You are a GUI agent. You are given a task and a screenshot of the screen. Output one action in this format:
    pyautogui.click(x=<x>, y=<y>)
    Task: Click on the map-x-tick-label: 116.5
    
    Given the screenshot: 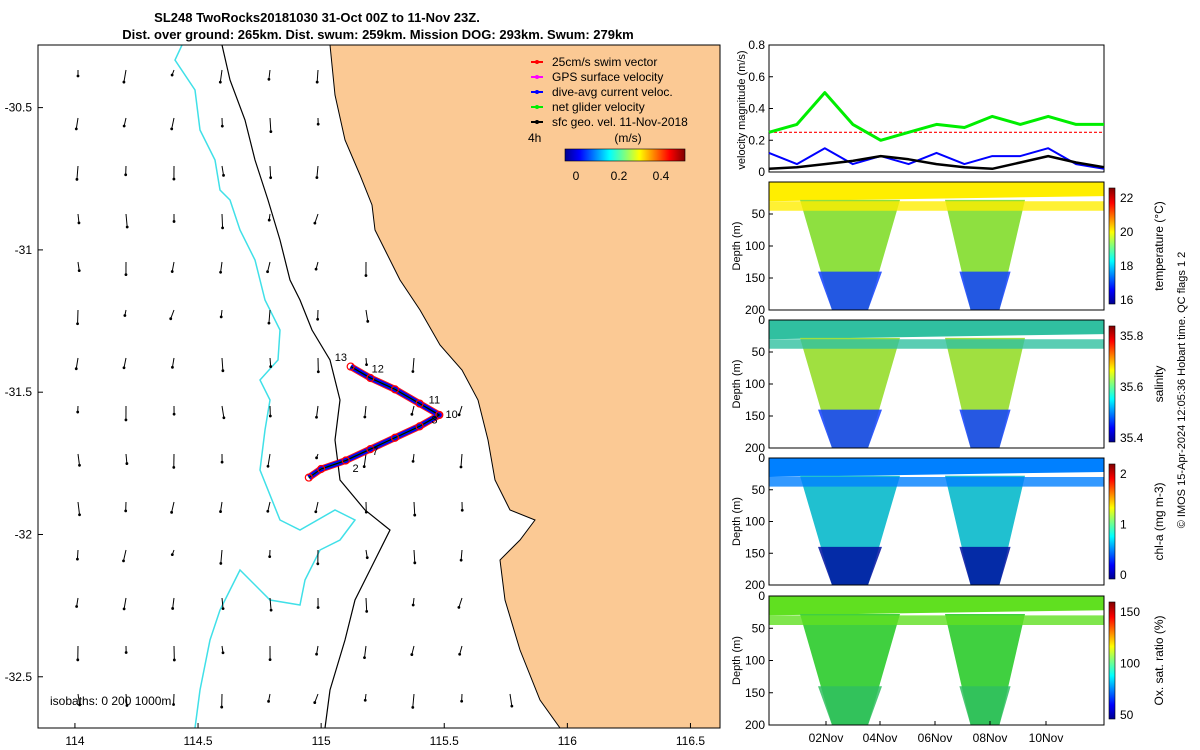 What is the action you would take?
    pyautogui.click(x=690, y=741)
    